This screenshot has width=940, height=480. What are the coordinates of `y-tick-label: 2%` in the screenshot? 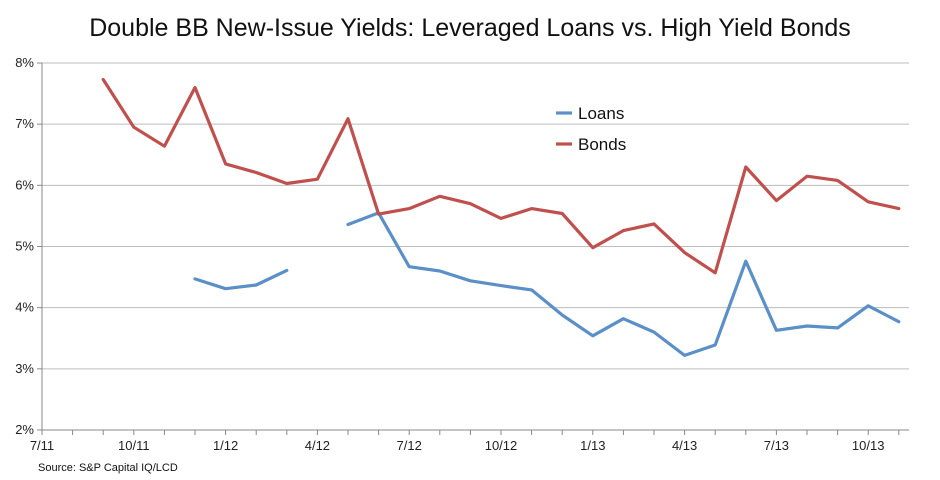 It's located at (24, 429).